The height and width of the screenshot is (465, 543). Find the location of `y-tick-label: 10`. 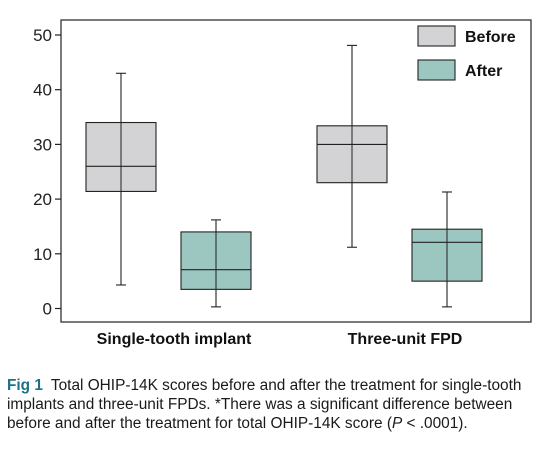

y-tick-label: 10 is located at coordinates (42, 254).